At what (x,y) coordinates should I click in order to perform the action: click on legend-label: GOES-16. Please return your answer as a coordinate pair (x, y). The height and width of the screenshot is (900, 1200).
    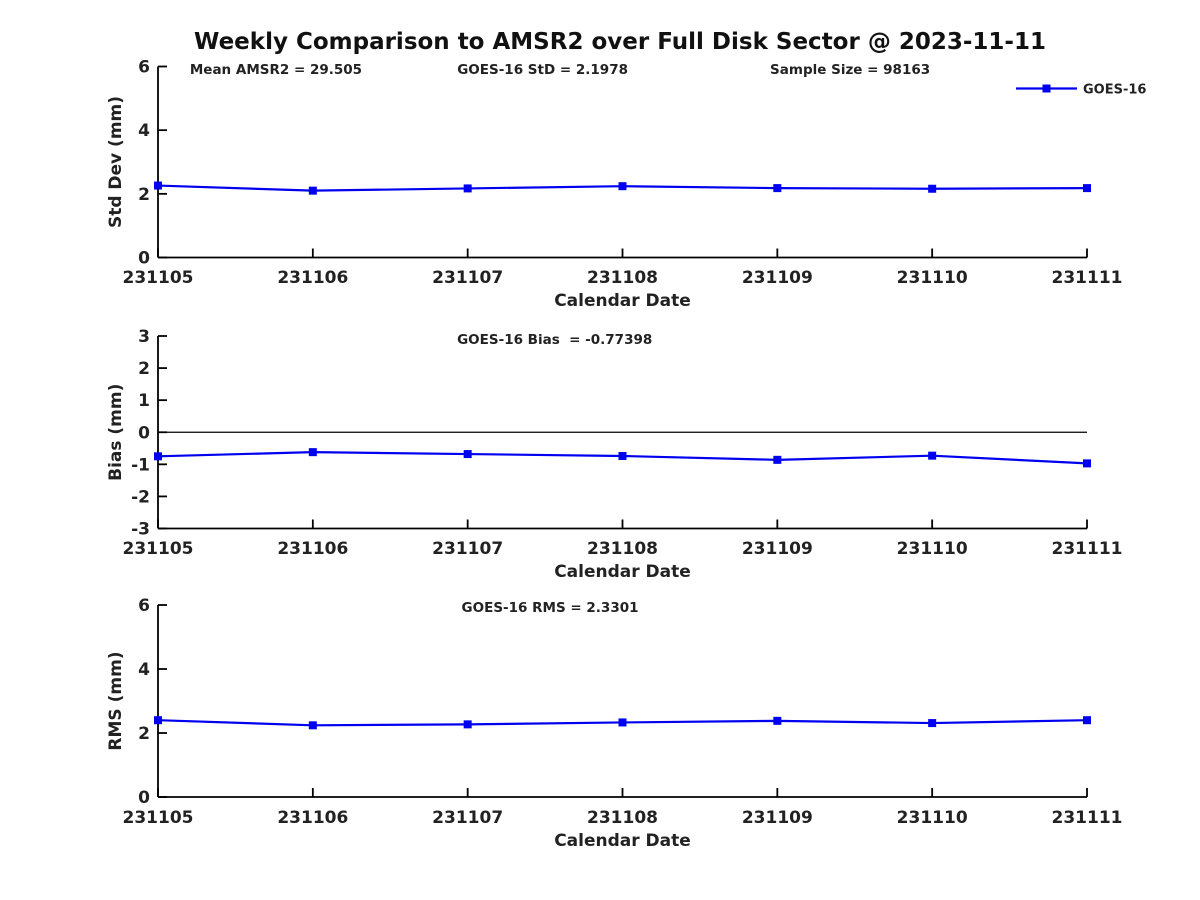
    Looking at the image, I should click on (1114, 90).